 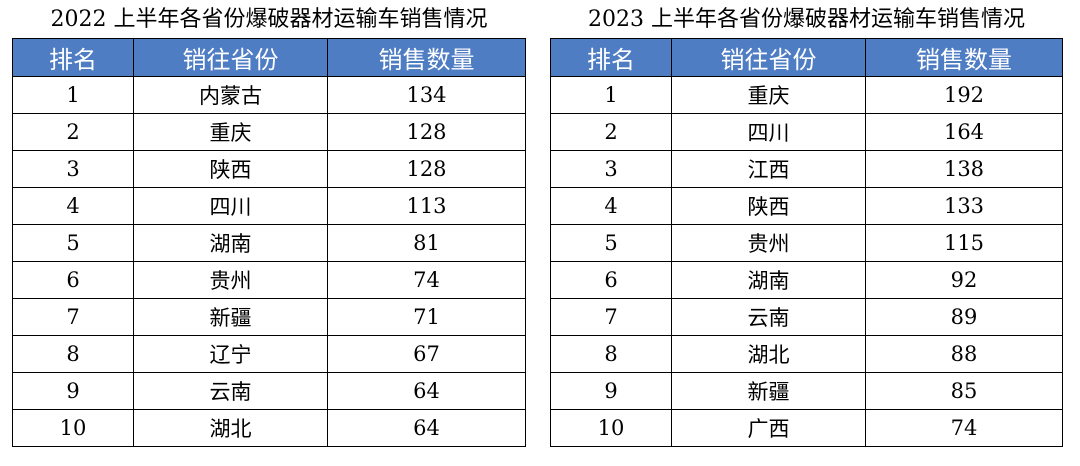 I want to click on table-row: 3 陕西 128, so click(x=269, y=169).